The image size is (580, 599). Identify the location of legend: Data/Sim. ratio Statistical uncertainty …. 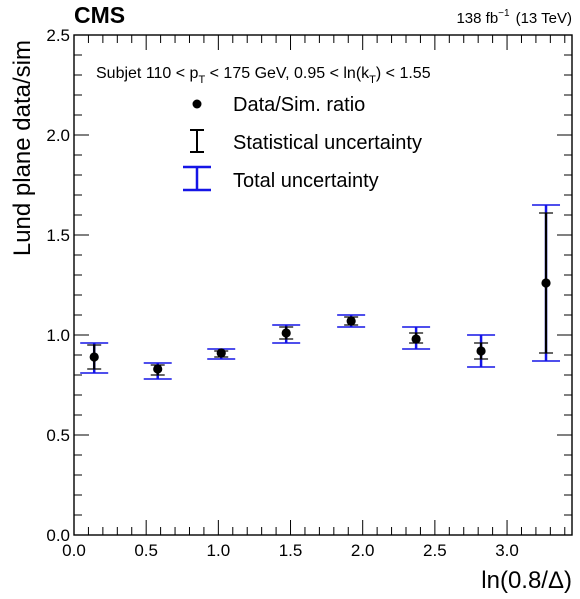
(302, 143).